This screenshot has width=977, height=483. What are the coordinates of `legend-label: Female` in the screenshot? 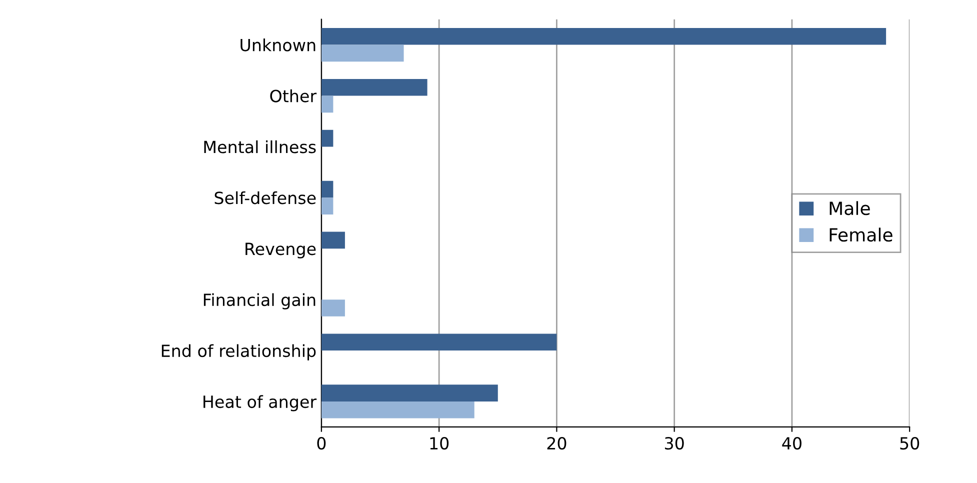 It's located at (861, 235).